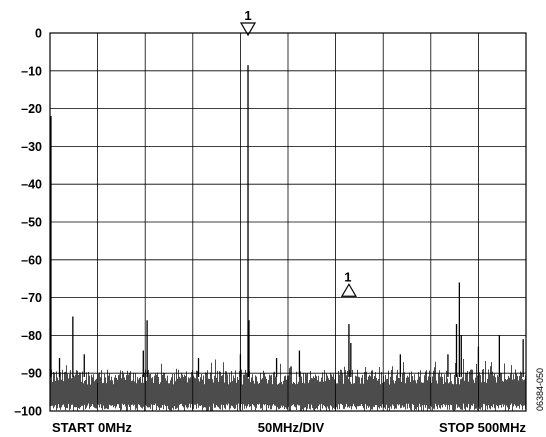 This screenshot has height=437, width=546. I want to click on y-tick-labels: 0 –10 –20 –30 –40 –50 –60 –70 –80 –90 –100, so click(28, 223).